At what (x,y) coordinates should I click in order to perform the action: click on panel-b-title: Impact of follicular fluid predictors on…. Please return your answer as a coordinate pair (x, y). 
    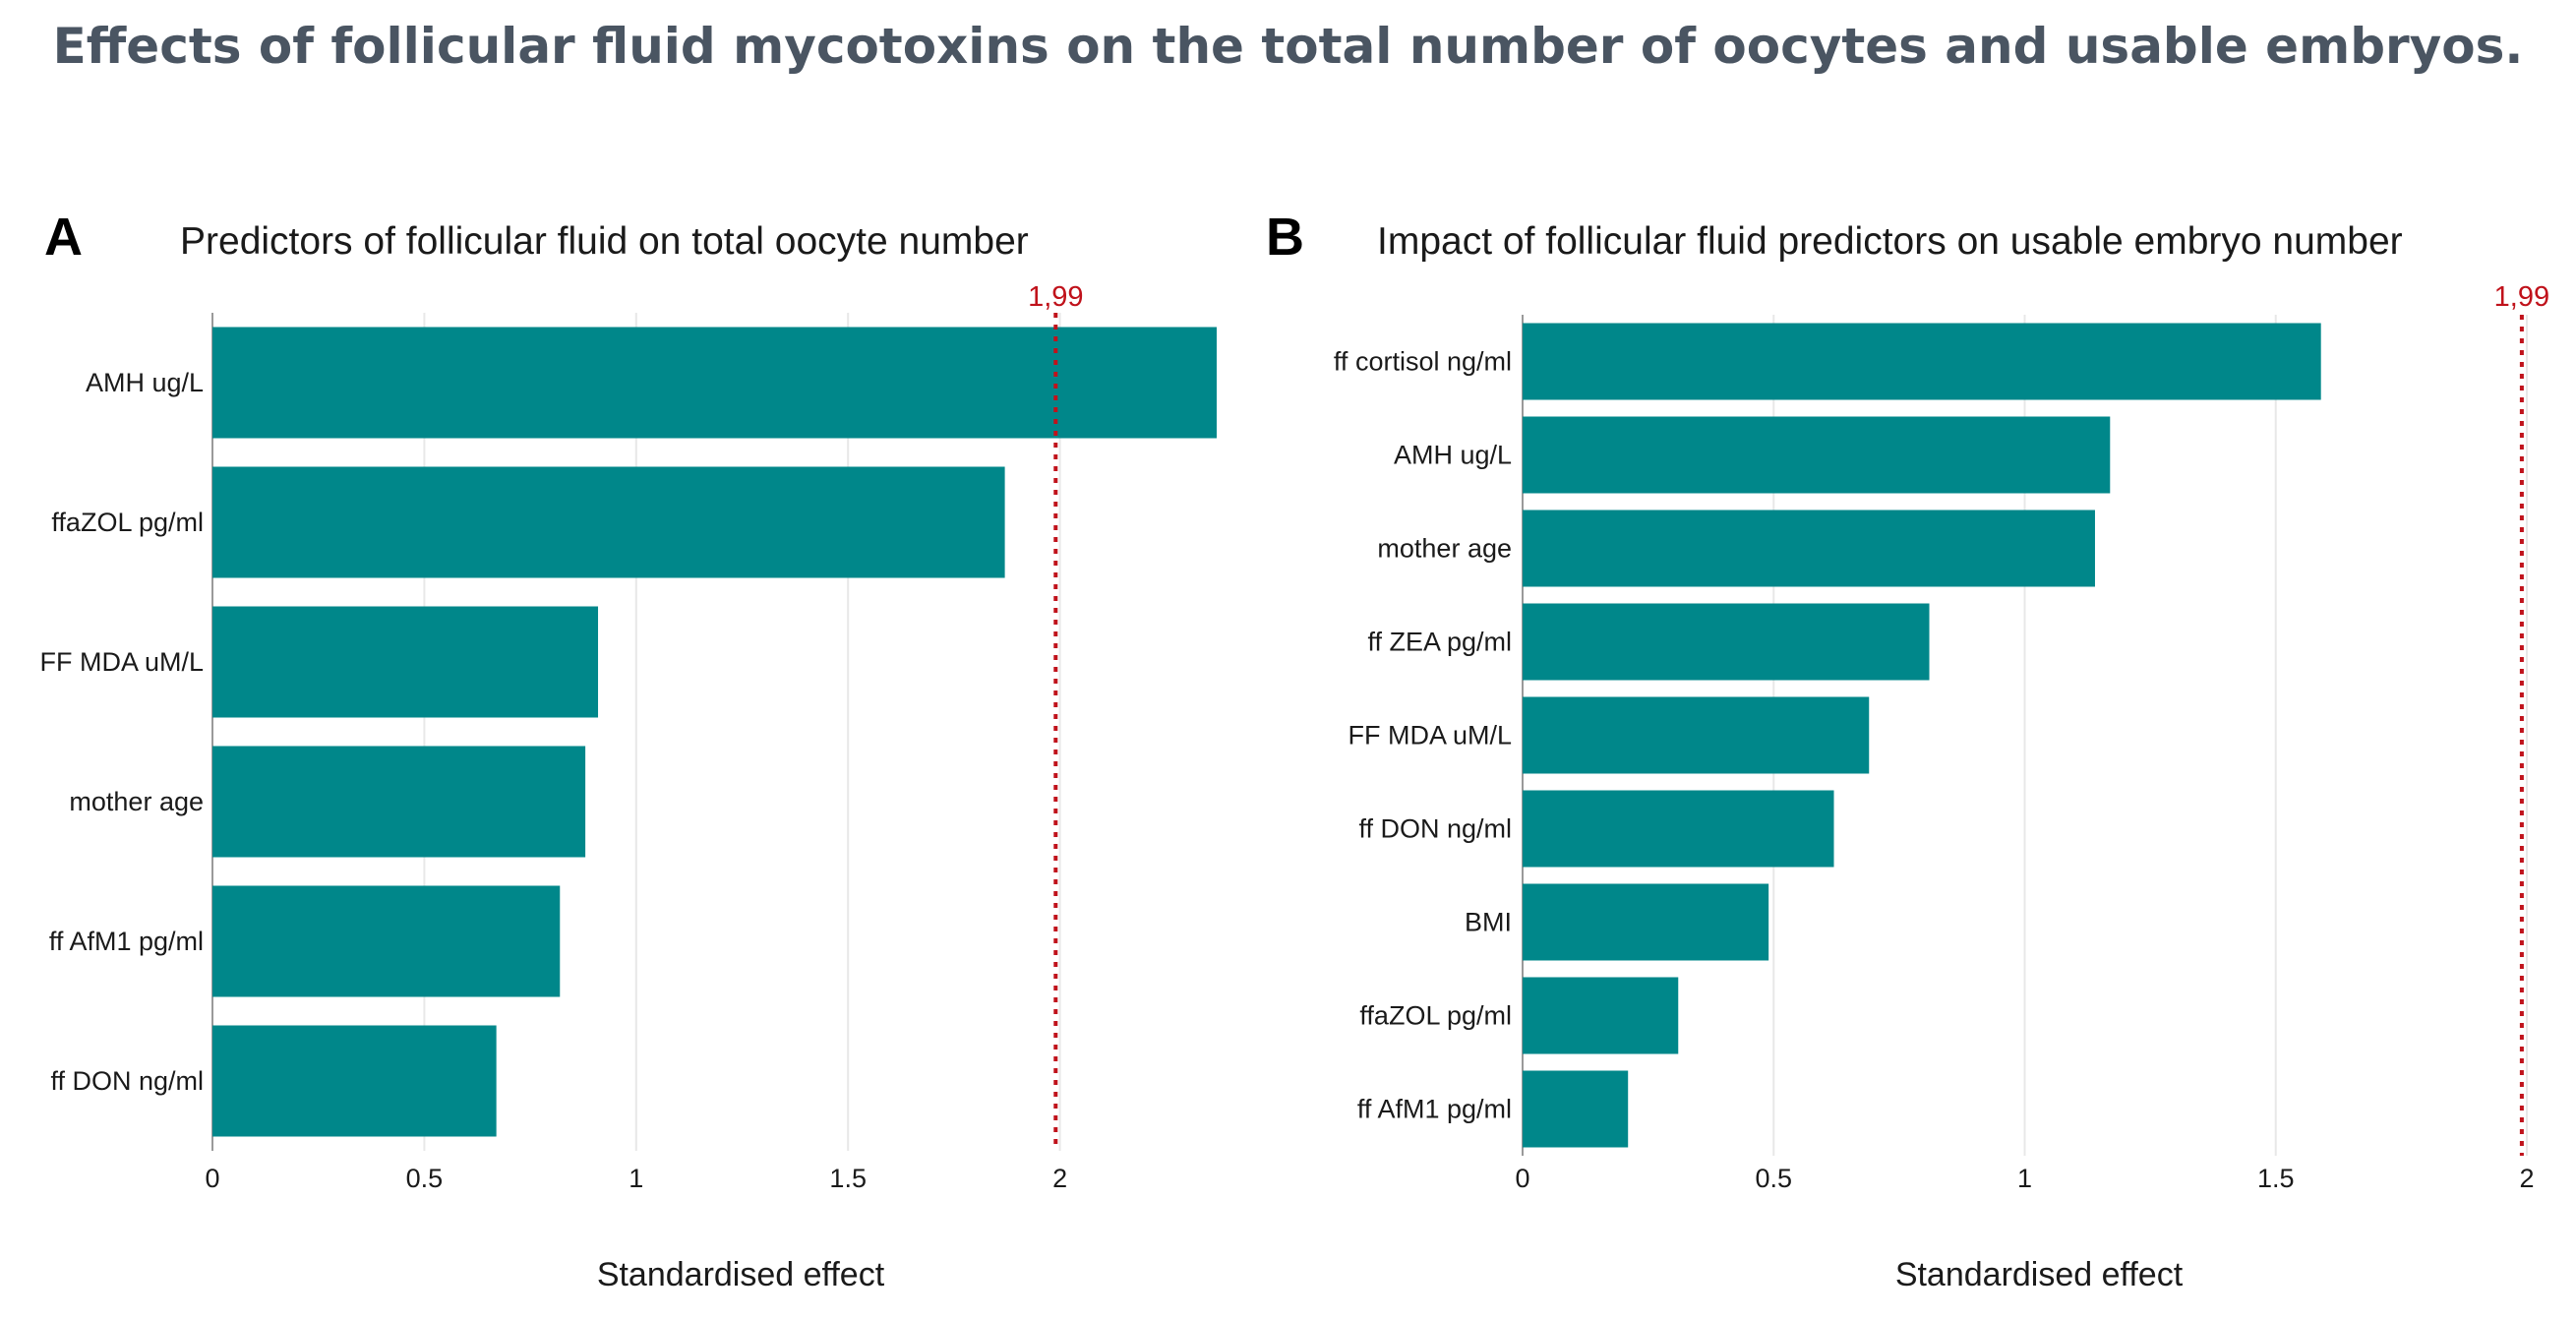
    Looking at the image, I should click on (1890, 241).